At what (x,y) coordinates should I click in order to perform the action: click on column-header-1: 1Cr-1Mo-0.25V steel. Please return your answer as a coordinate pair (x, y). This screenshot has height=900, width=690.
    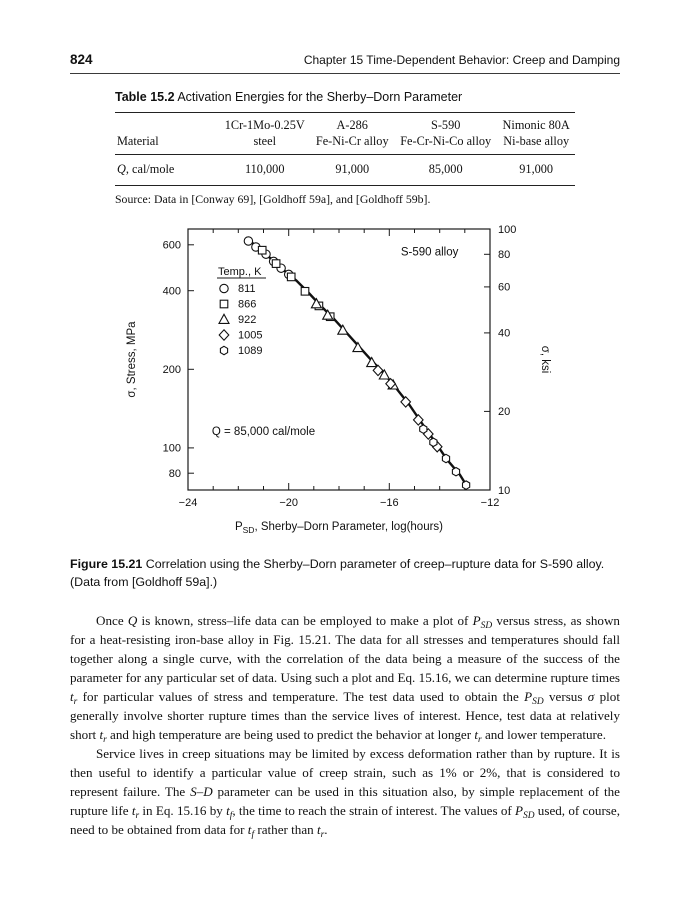
    Looking at the image, I should click on (265, 133).